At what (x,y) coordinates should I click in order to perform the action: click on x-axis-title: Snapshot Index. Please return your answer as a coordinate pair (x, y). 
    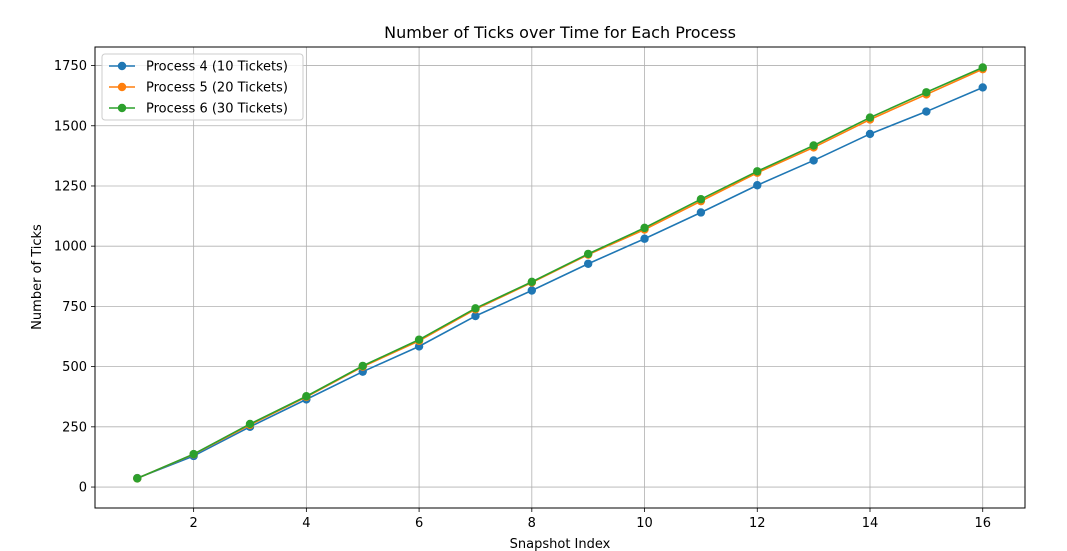
    Looking at the image, I should click on (560, 544).